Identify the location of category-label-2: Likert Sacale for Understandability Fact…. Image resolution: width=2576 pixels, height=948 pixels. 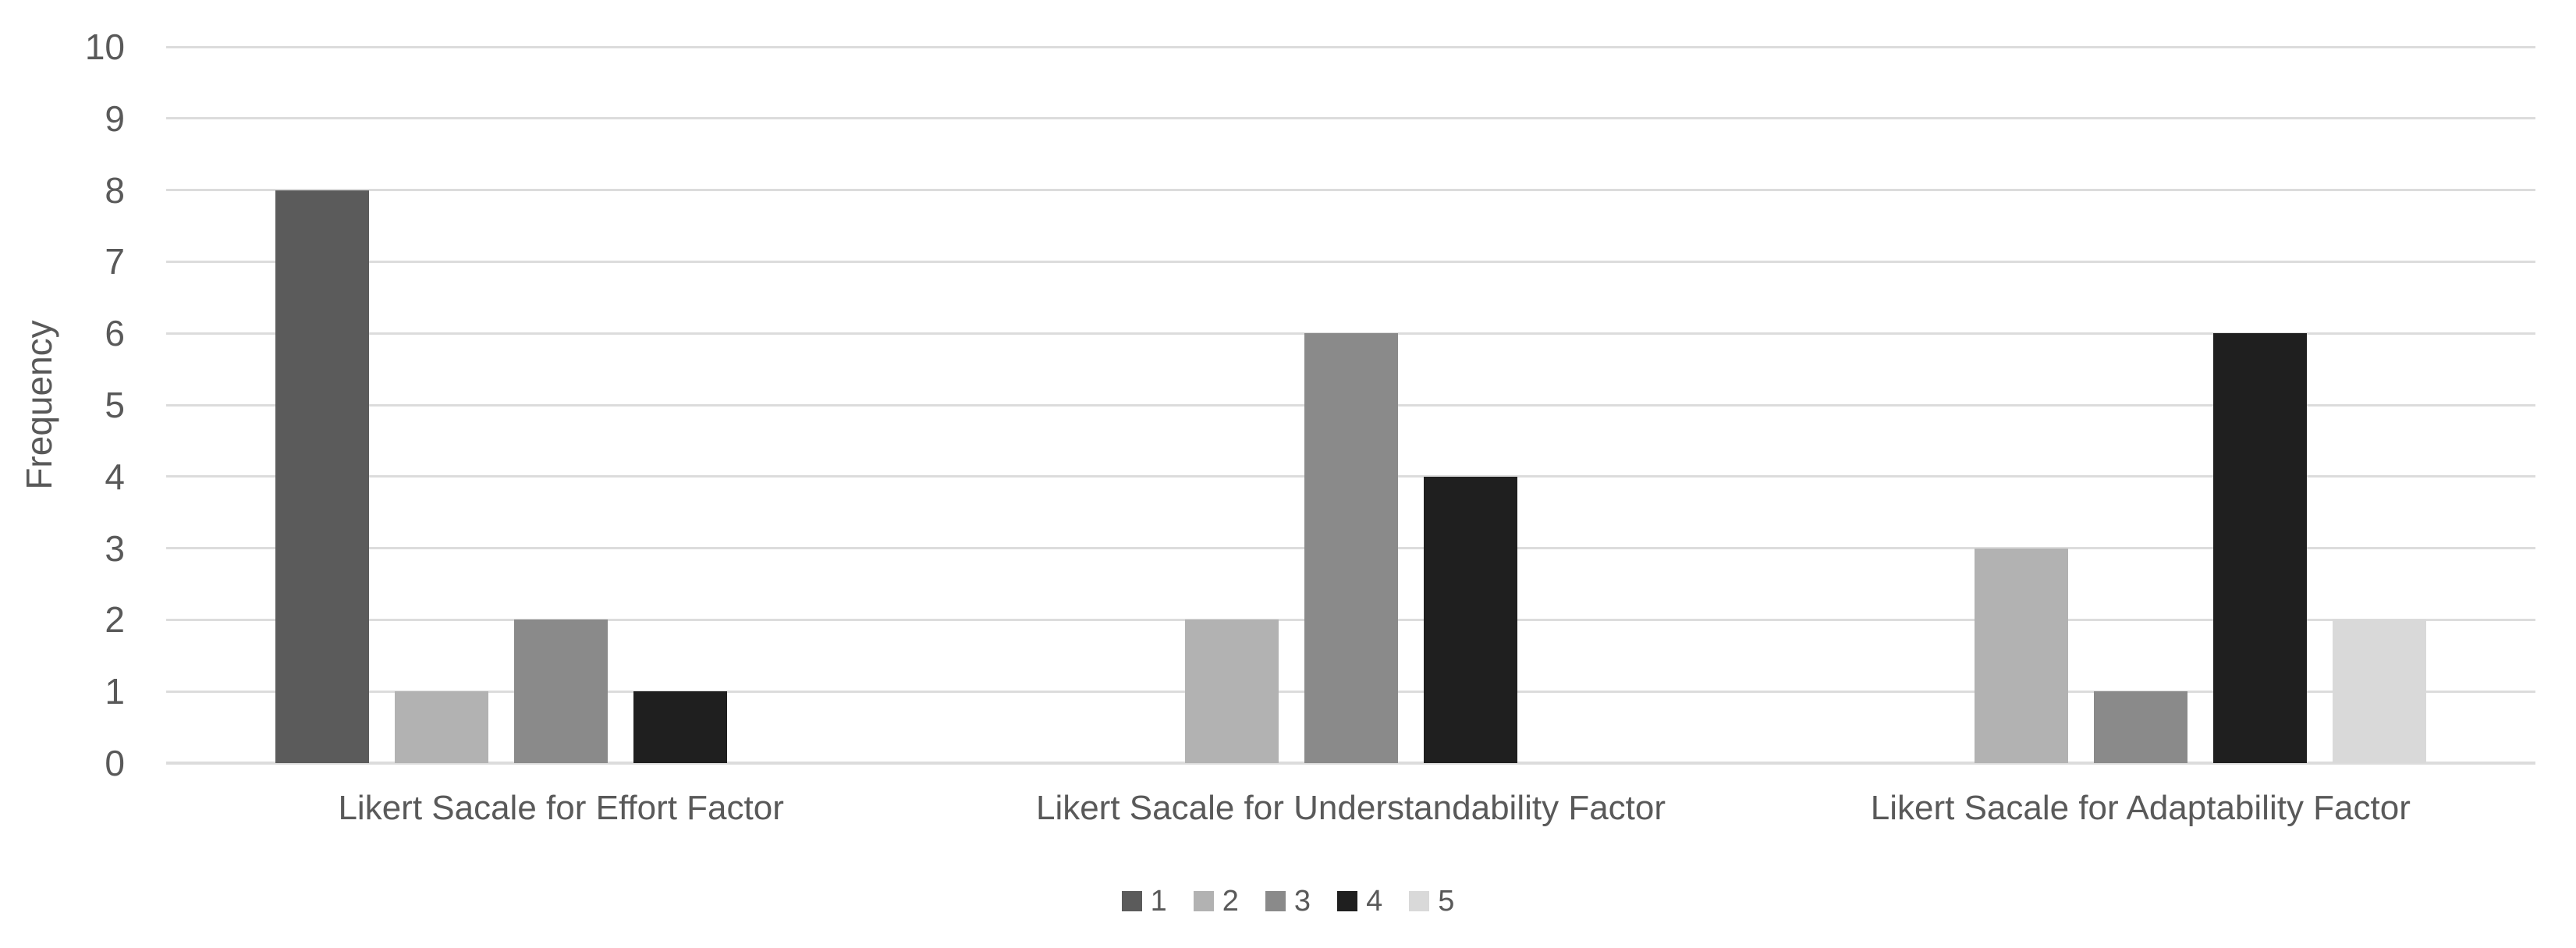
(1350, 808).